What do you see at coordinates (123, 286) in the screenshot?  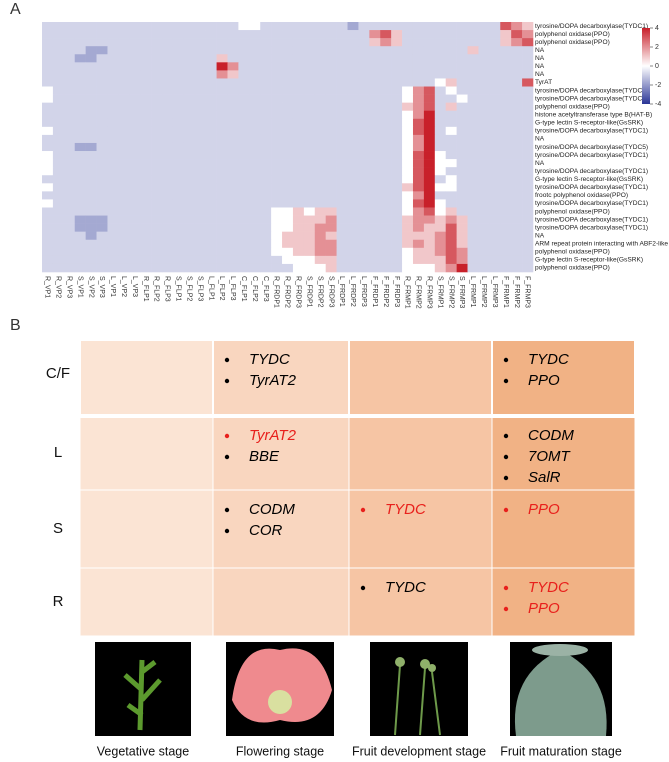 I see `column-label: L_VP2` at bounding box center [123, 286].